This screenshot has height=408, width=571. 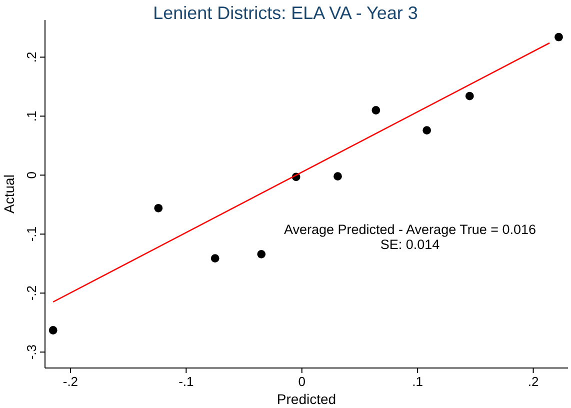 I want to click on x-tick-label: .1, so click(x=417, y=381).